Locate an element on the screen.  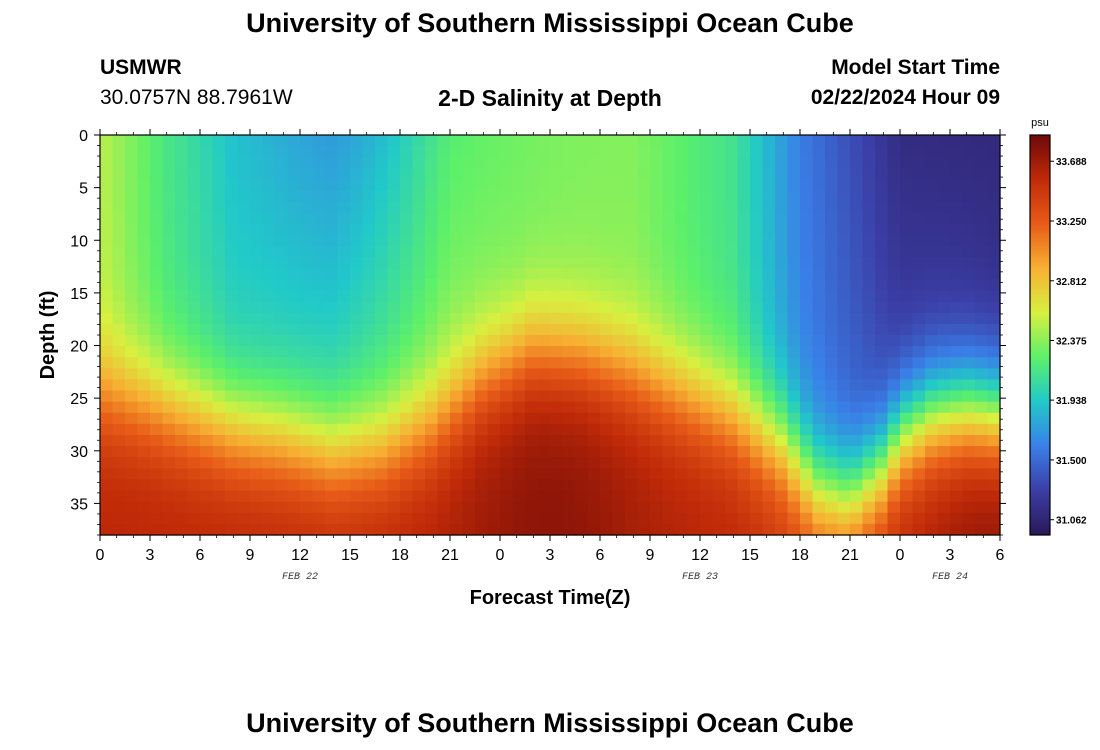
colorbar-tick-label: 31.500 is located at coordinates (1071, 461).